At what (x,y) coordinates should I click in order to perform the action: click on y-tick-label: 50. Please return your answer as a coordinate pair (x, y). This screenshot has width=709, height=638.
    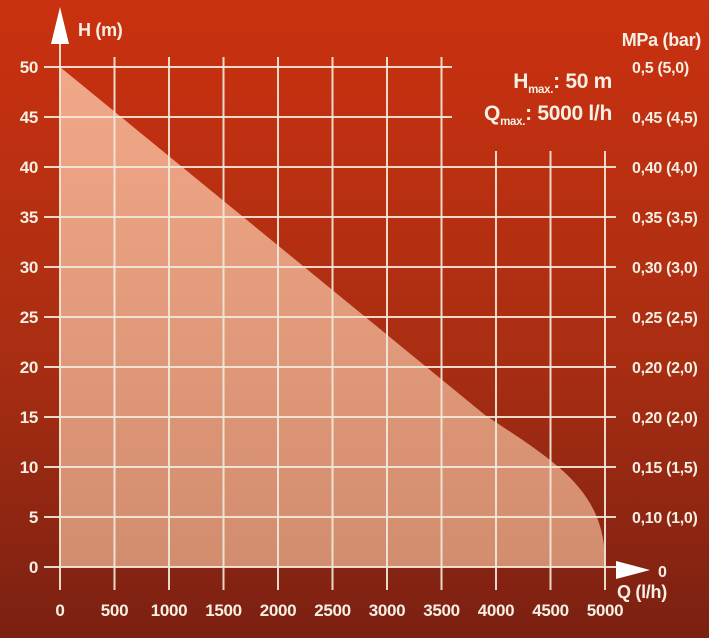
    Looking at the image, I should click on (29, 67).